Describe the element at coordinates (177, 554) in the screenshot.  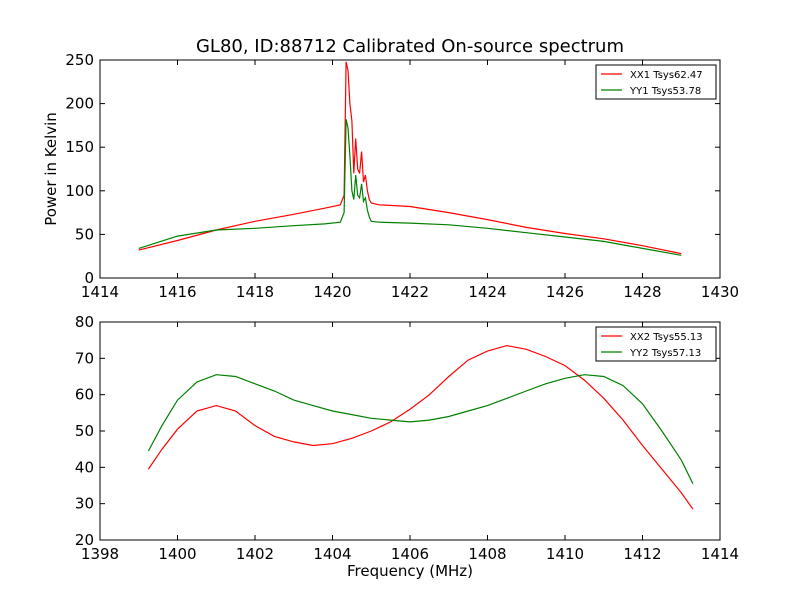
I see `subplot-2-x-tick-label: 1400` at that location.